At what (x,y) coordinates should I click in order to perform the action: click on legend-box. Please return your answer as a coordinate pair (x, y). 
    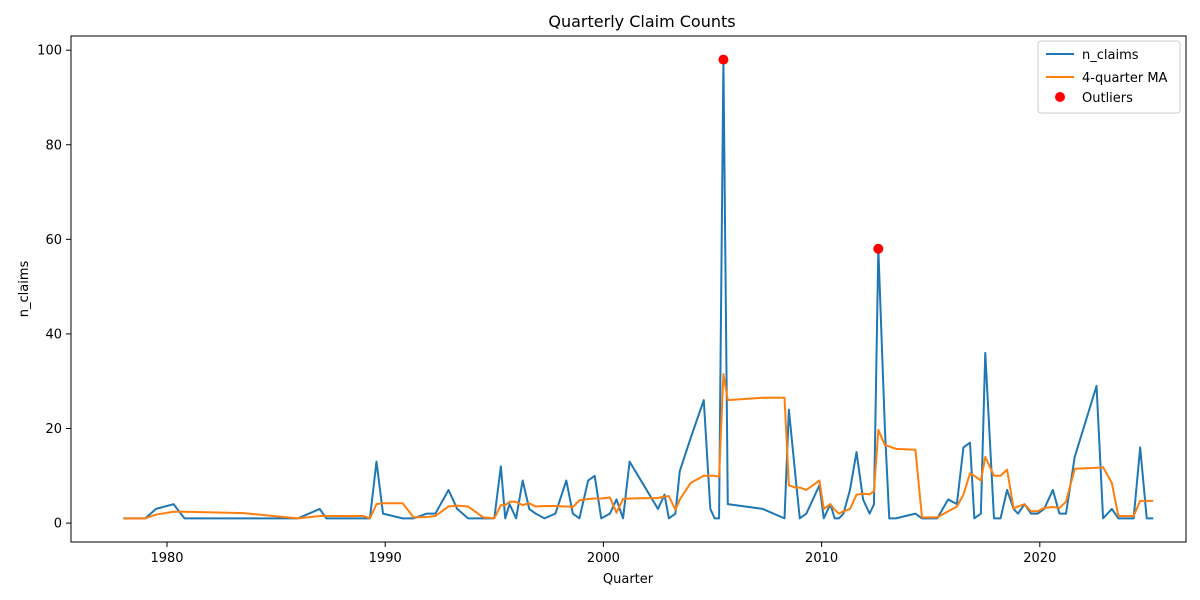
    Looking at the image, I should click on (1109, 77).